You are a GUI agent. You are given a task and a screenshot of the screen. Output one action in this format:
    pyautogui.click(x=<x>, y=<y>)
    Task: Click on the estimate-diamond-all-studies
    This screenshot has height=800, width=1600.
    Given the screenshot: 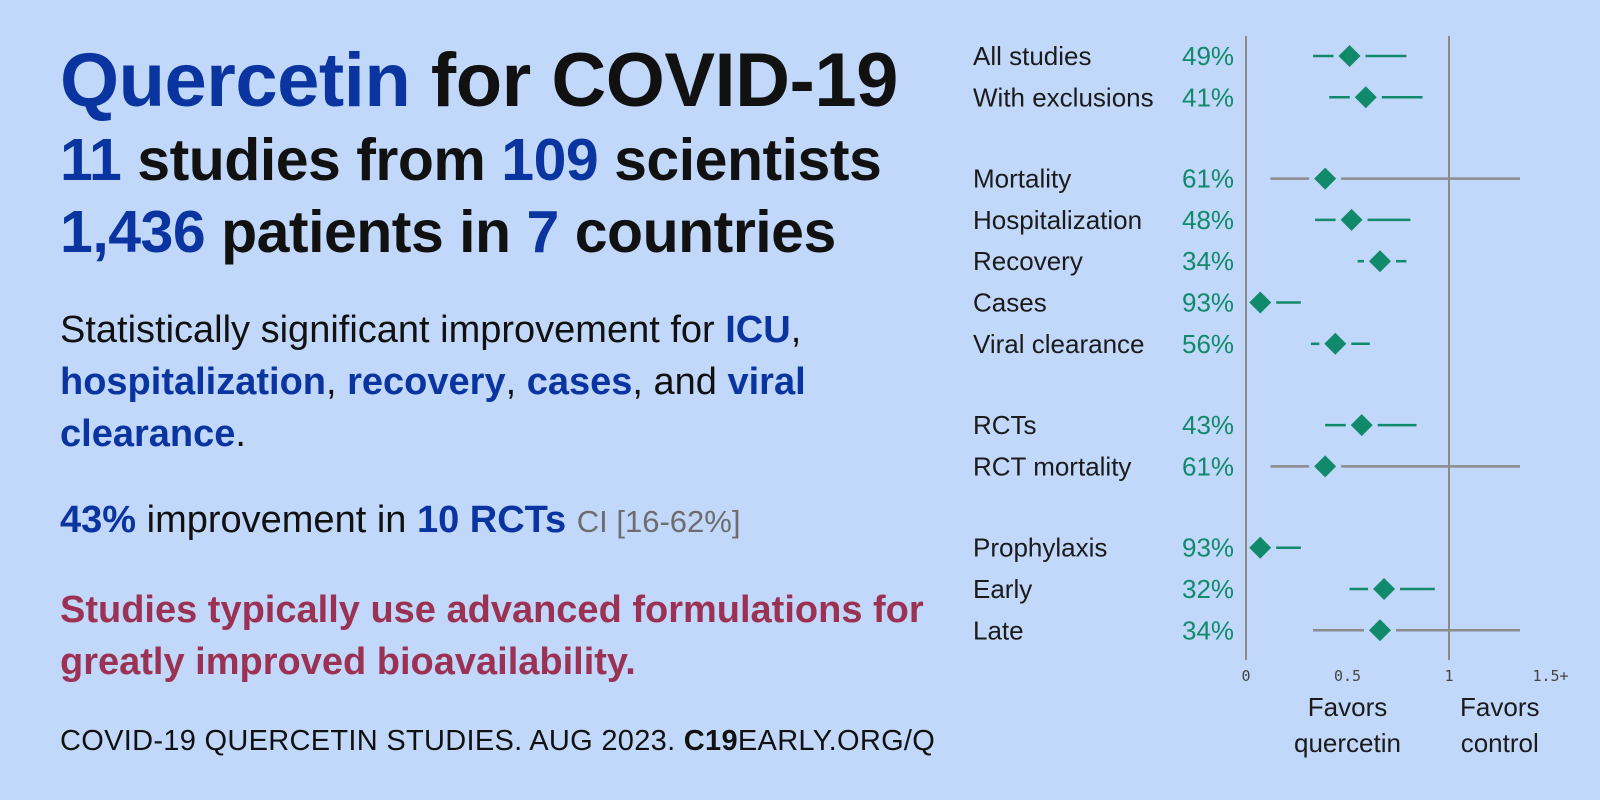 What is the action you would take?
    pyautogui.click(x=1349, y=56)
    